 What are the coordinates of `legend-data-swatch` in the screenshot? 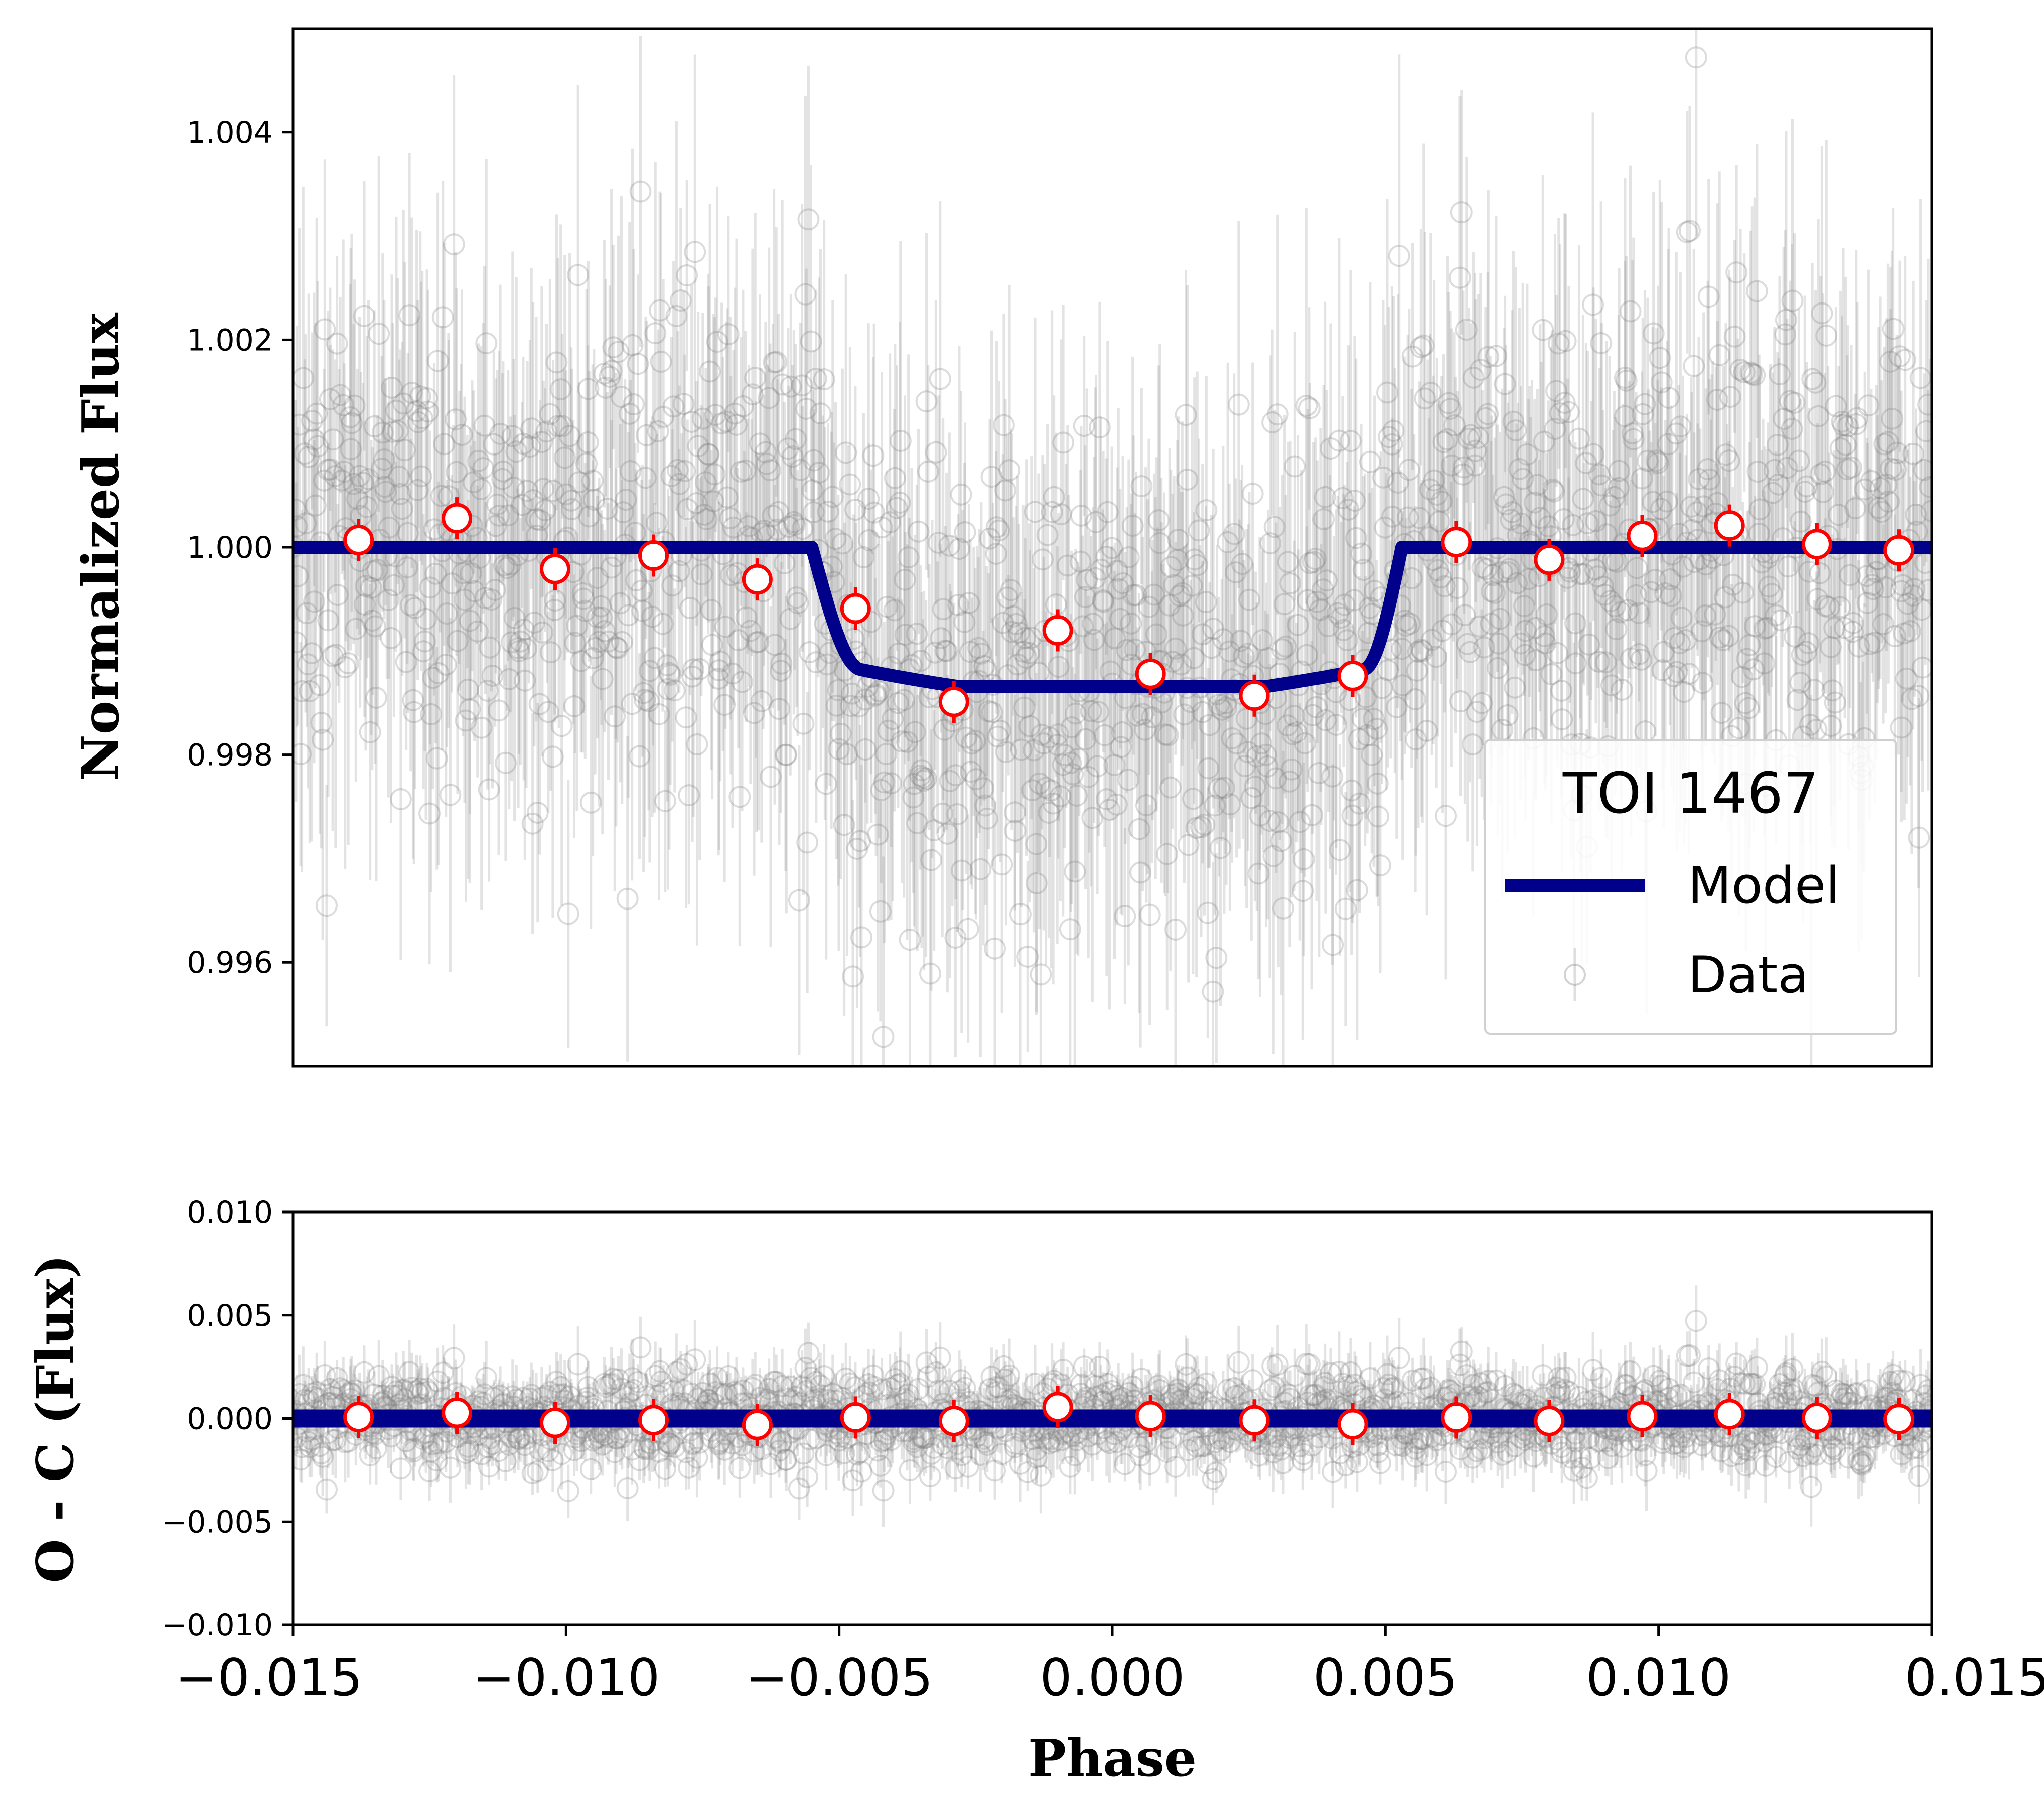 It's located at (1575, 975).